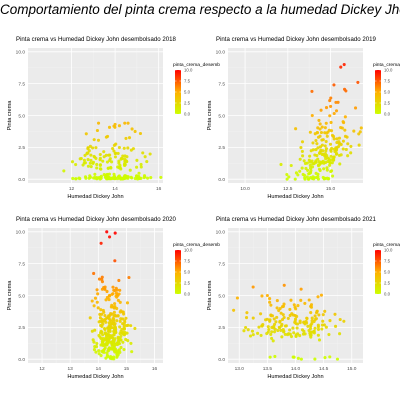 The height and width of the screenshot is (400, 400). I want to click on colorbar-label: 2.5, so click(387, 283).